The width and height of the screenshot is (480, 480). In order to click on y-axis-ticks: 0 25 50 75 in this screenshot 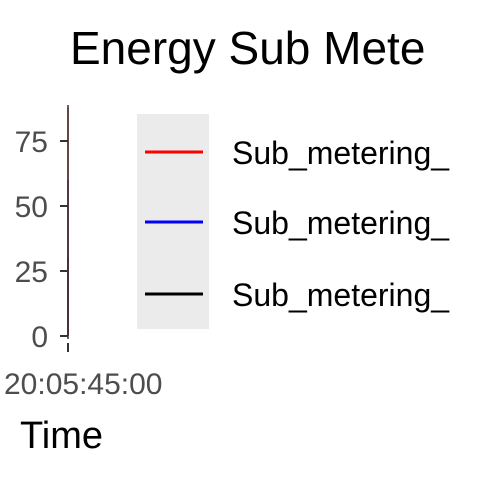, I will do `click(41, 240)`.